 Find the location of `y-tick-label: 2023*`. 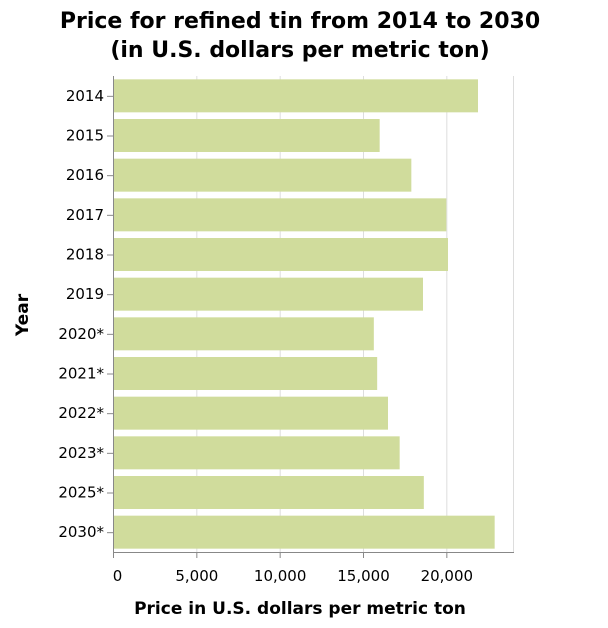

y-tick-label: 2023* is located at coordinates (81, 453).